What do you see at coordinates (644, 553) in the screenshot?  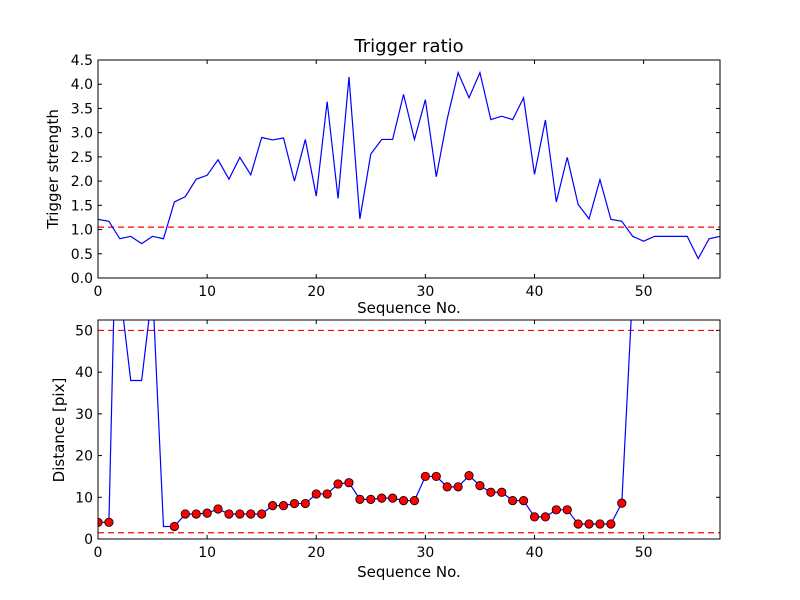 I see `bottom-x-tick-label: 50` at bounding box center [644, 553].